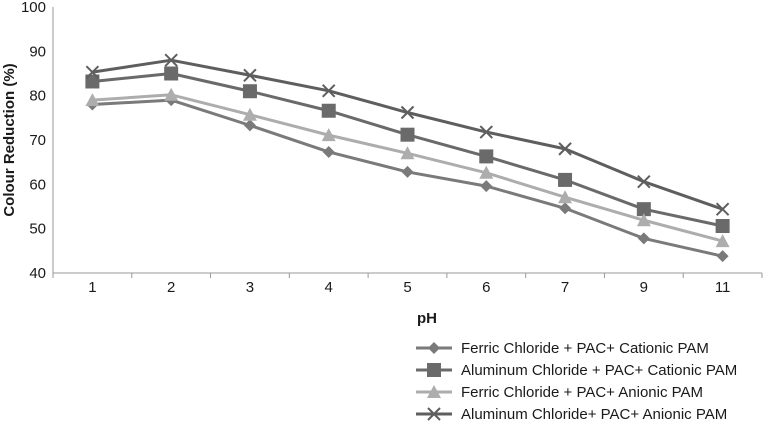  I want to click on x-tick-label: 9, so click(644, 287).